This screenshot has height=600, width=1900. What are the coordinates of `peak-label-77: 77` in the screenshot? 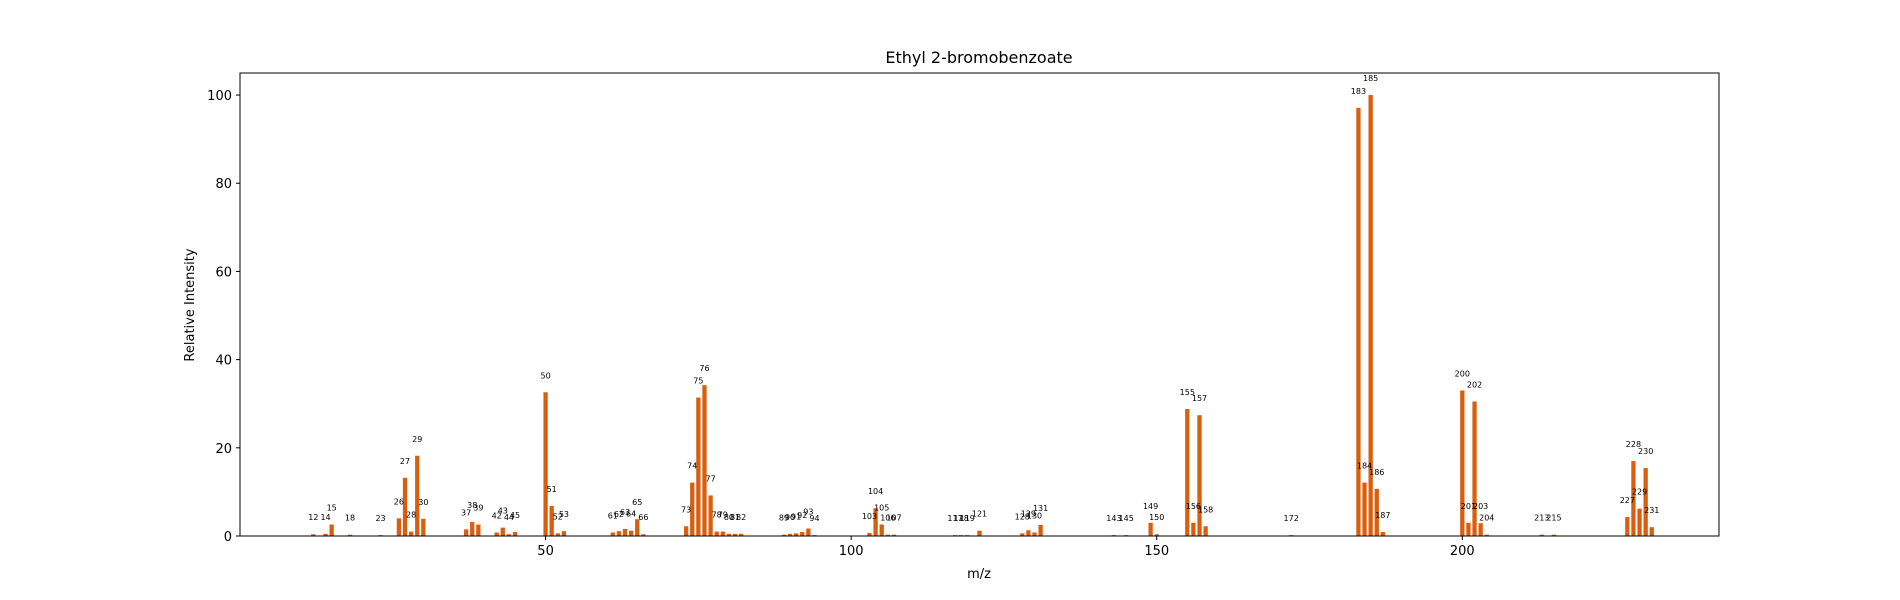 It's located at (710, 478).